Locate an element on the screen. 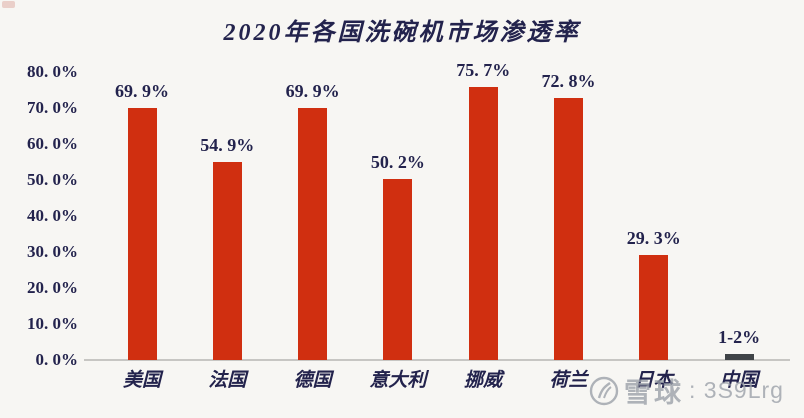 The width and height of the screenshot is (804, 418). x-axis-line is located at coordinates (437, 360).